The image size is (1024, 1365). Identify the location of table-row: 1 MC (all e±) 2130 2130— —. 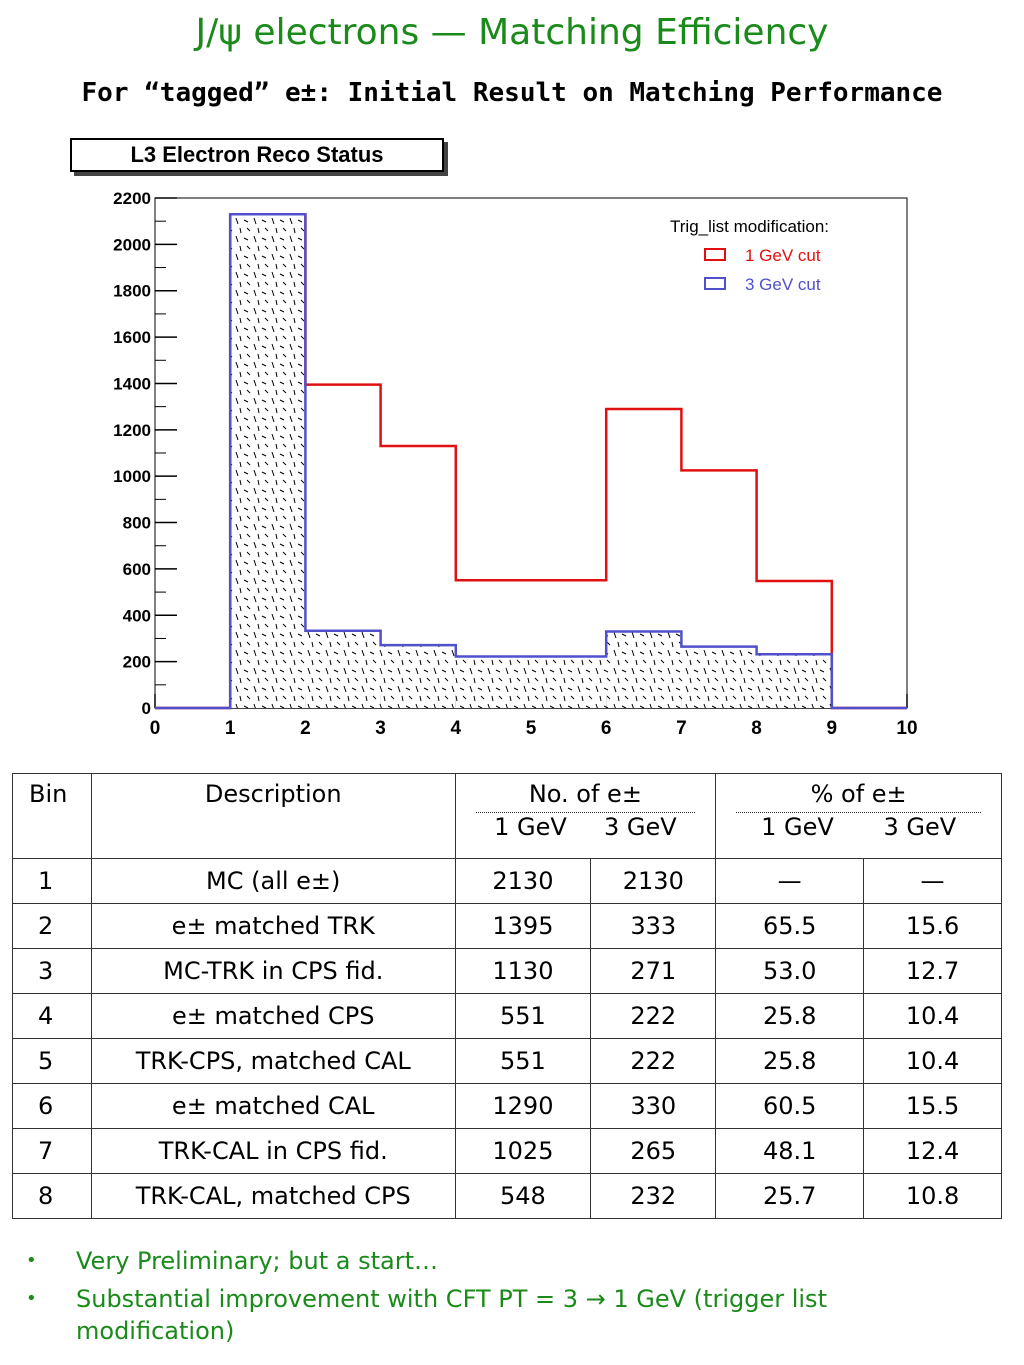
(507, 881).